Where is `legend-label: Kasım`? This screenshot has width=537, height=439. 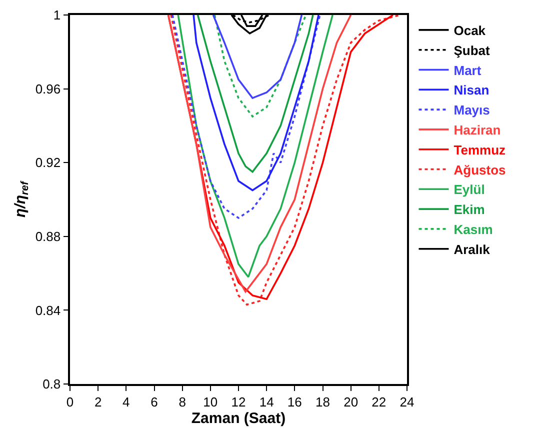
legend-label: Kasım is located at coordinates (473, 230).